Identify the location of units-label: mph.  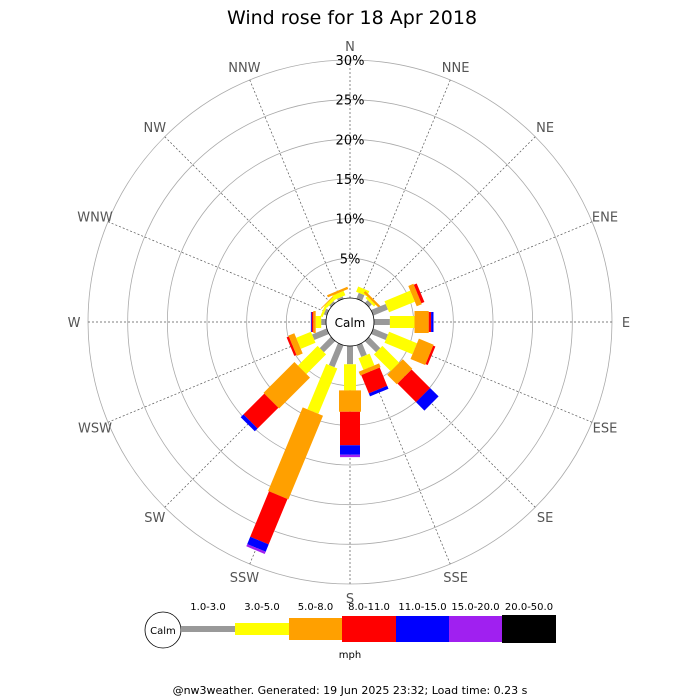
(350, 655).